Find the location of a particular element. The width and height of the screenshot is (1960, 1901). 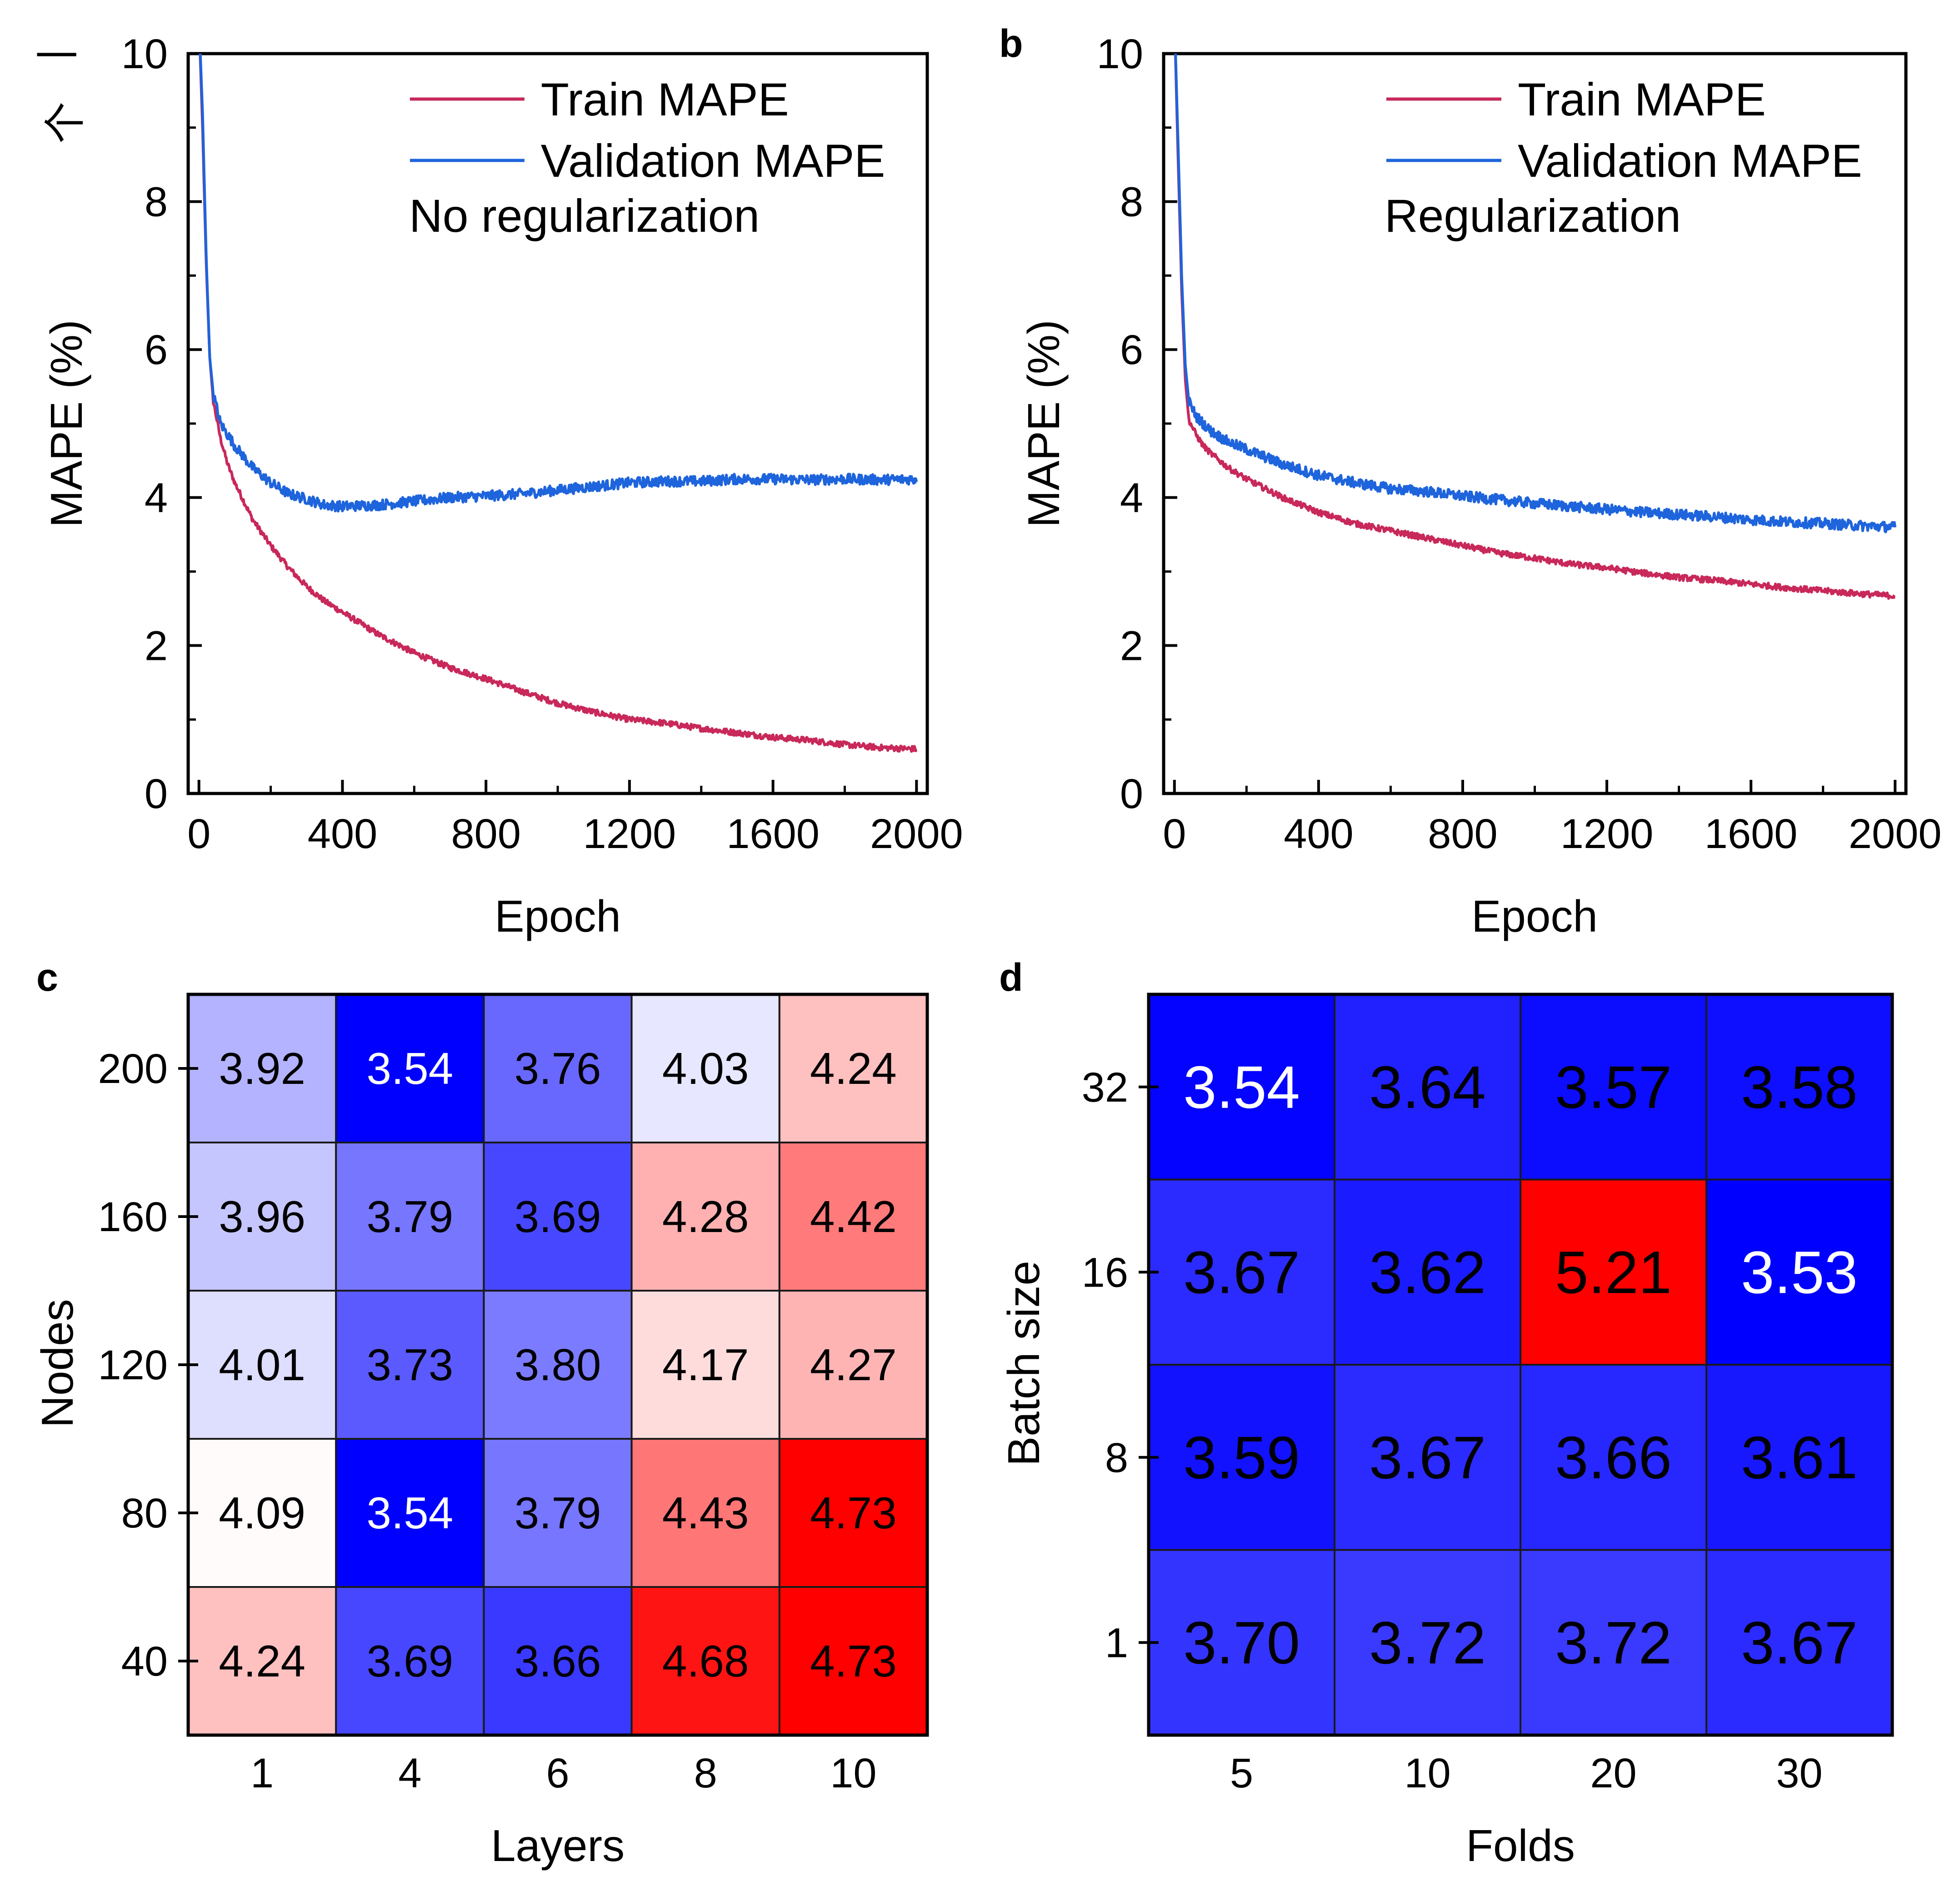

d-cell-value: 3.70 is located at coordinates (1241, 1642).